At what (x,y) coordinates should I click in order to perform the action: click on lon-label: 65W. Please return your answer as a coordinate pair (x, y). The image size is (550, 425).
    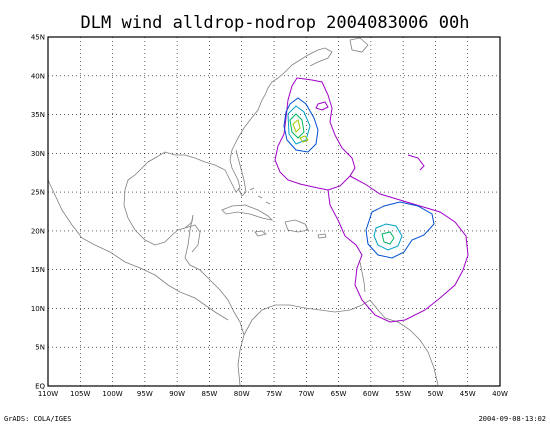
    Looking at the image, I should click on (339, 394).